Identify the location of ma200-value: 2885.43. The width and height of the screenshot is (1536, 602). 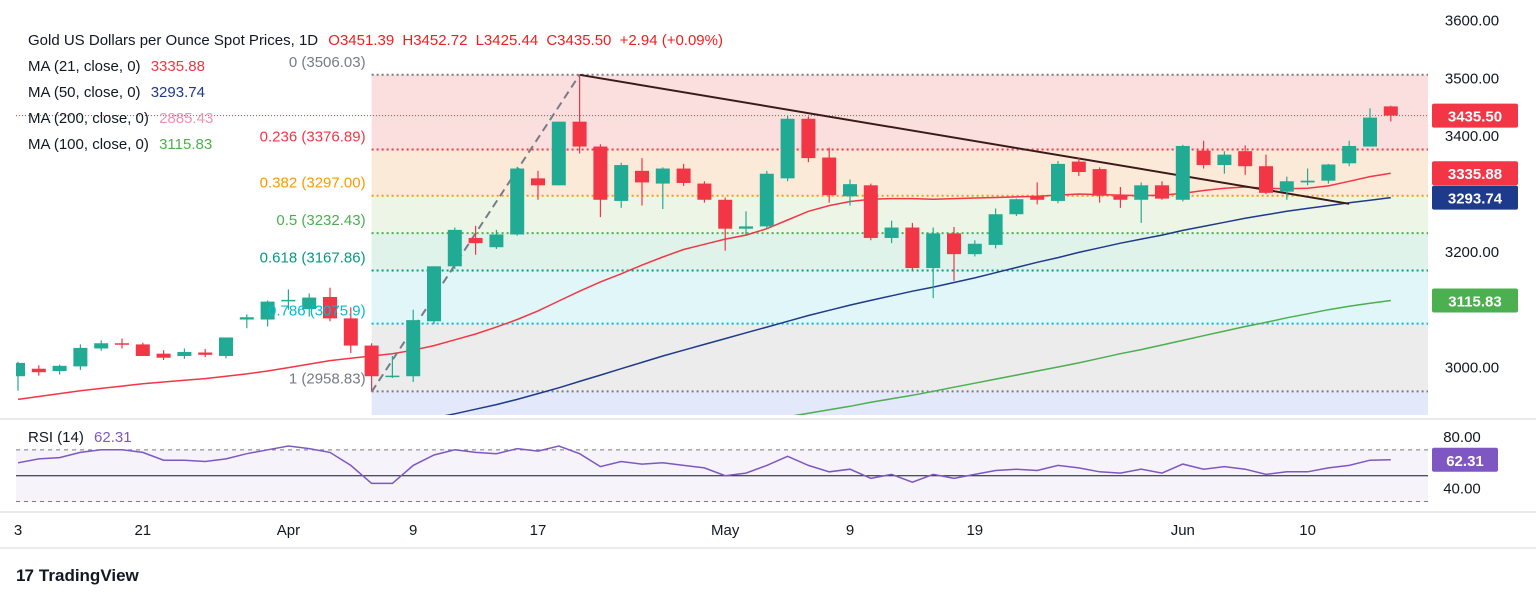
(186, 118).